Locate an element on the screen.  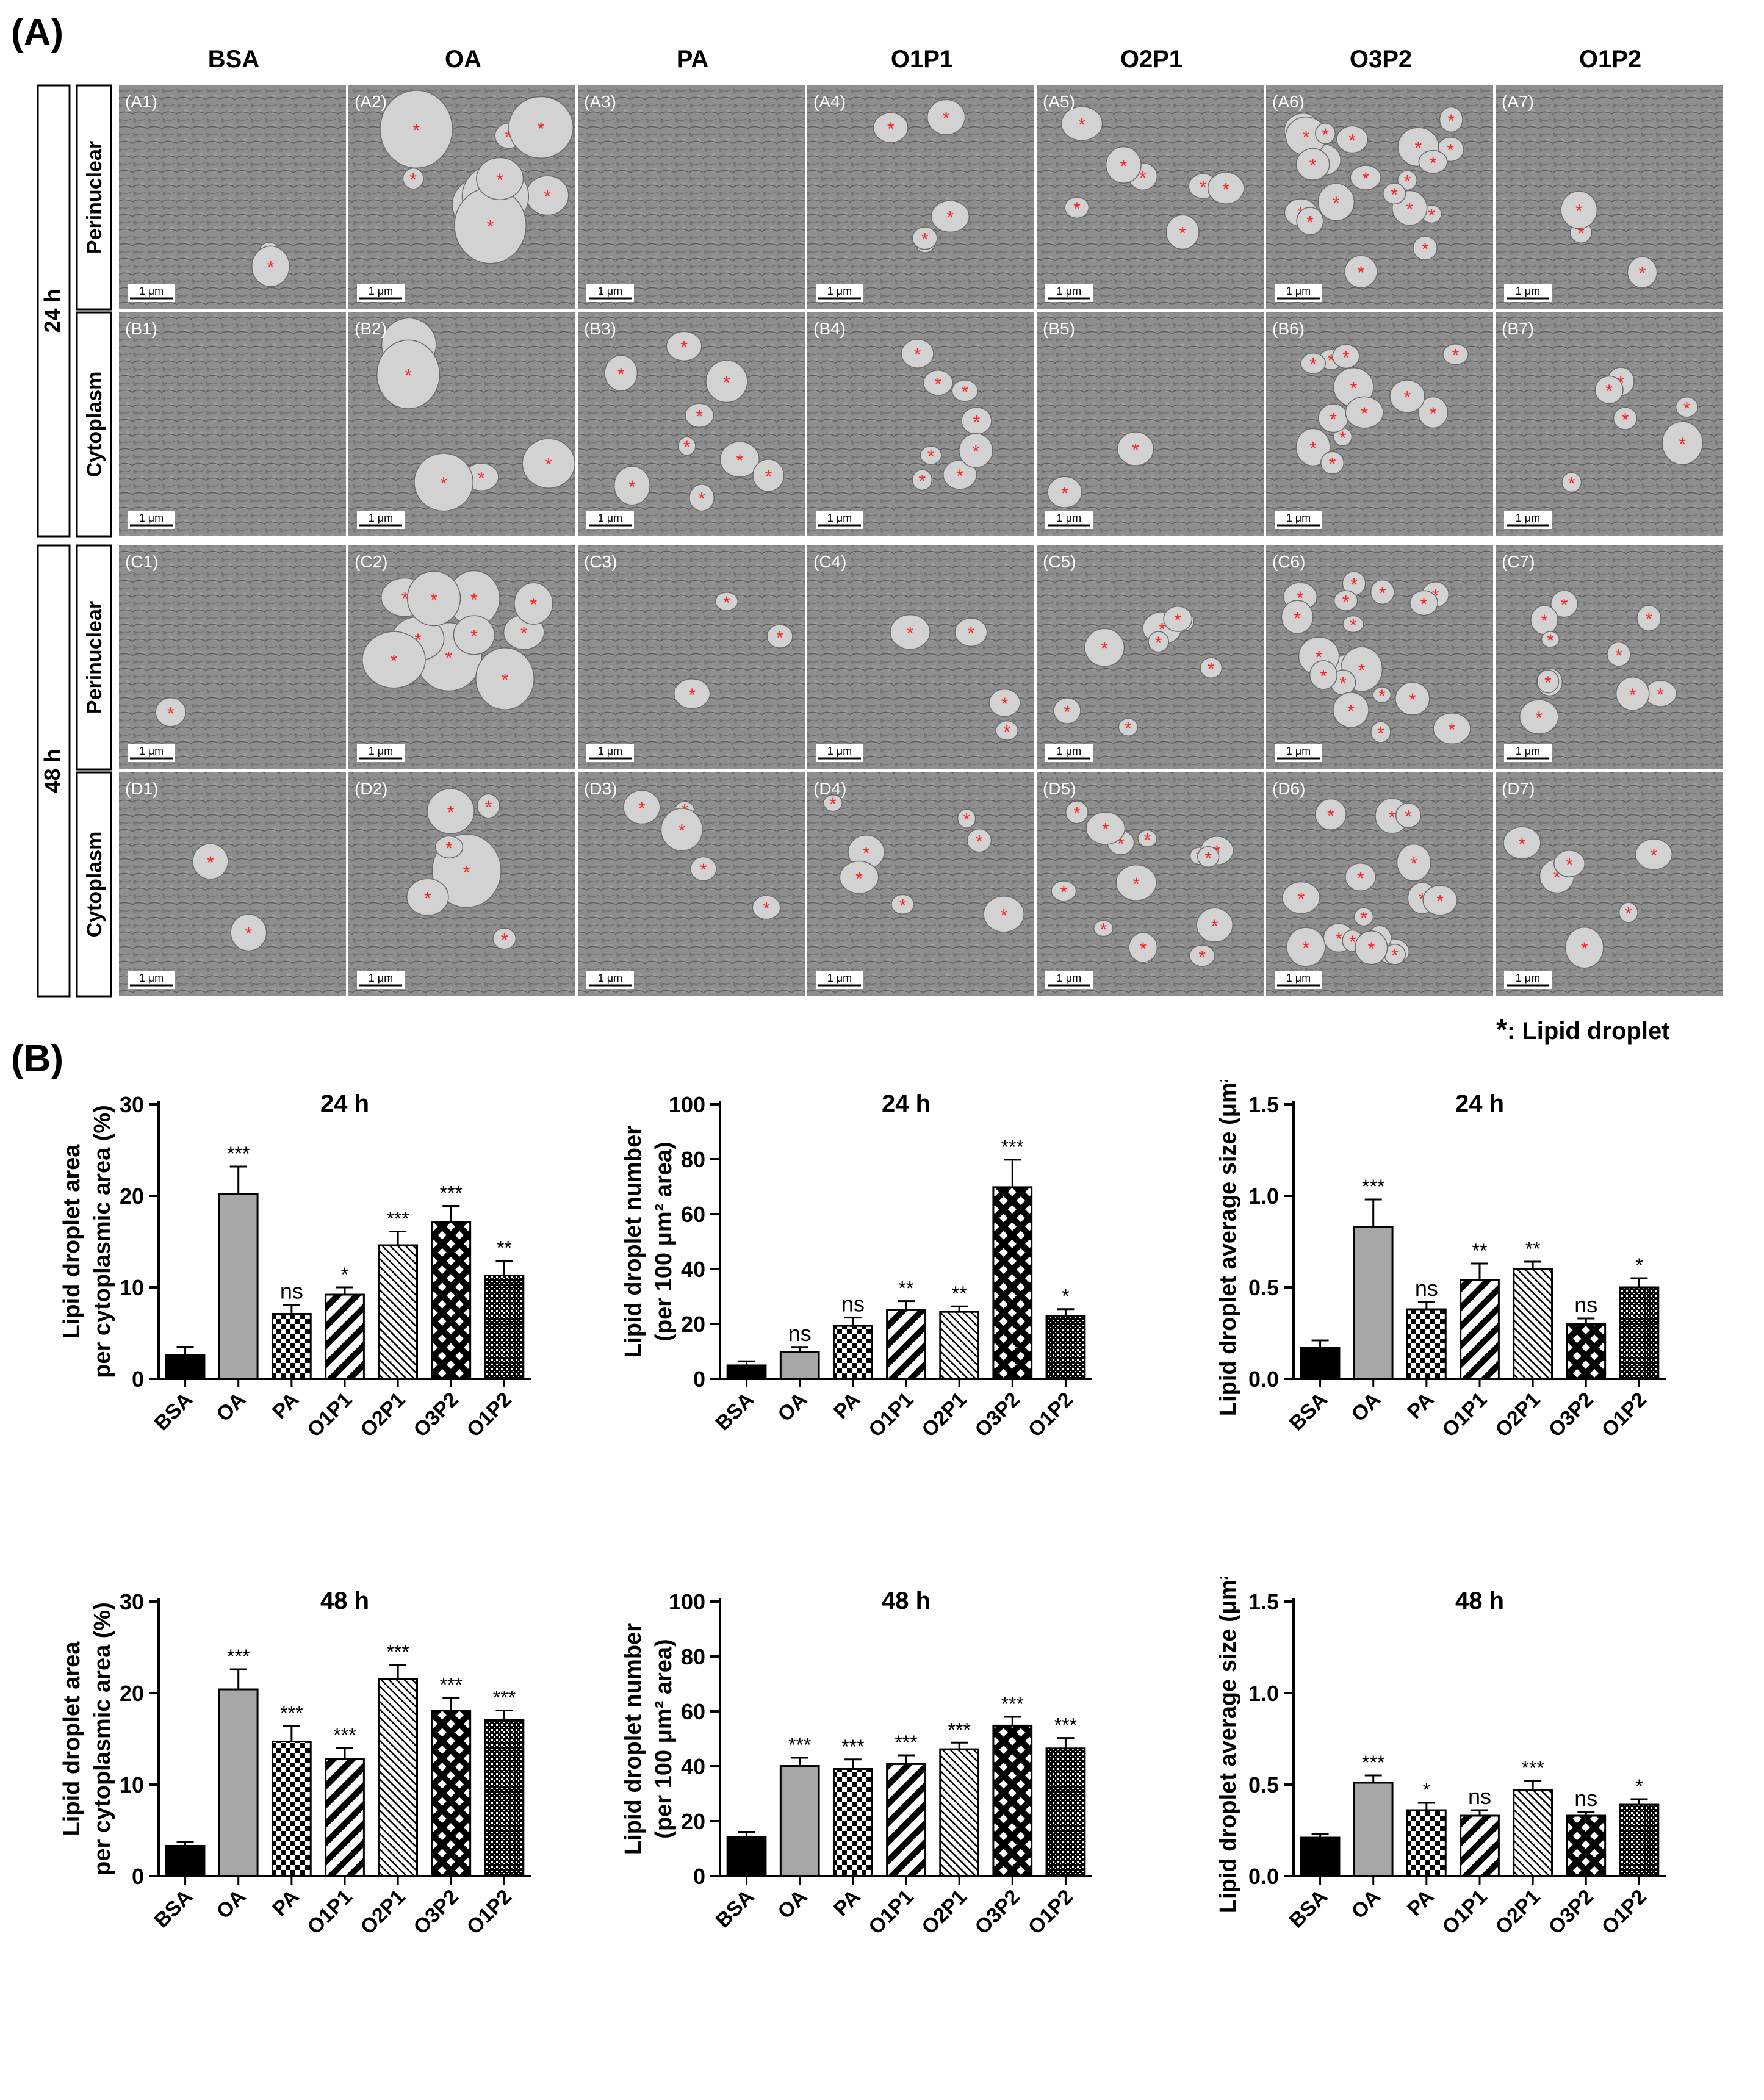
micrograph-label: (C5) is located at coordinates (1059, 561).